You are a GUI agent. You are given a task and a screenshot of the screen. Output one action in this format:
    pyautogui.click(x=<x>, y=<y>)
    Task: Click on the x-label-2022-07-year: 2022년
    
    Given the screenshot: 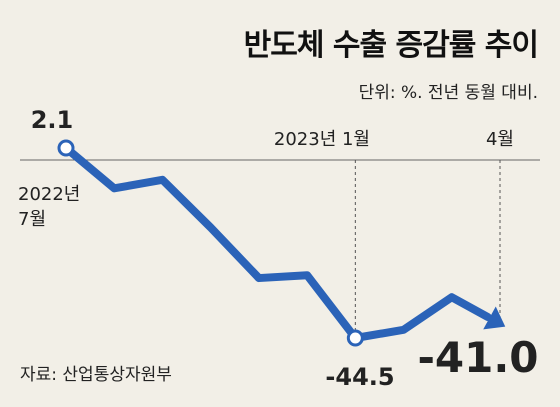 What is the action you would take?
    pyautogui.click(x=49, y=194)
    